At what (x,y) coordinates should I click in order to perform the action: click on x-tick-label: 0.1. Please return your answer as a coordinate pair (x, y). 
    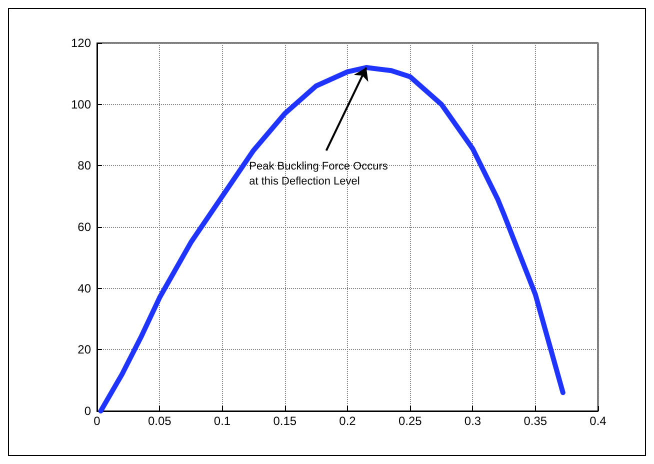
    Looking at the image, I should click on (222, 421).